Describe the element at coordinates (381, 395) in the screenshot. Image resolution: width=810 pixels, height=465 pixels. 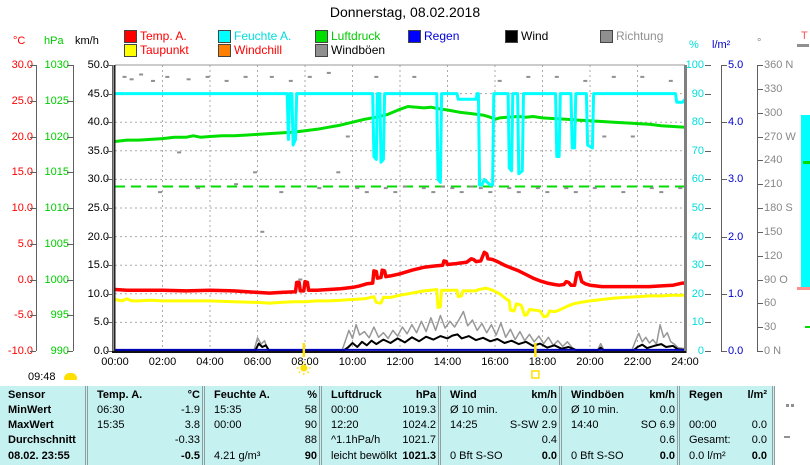
I see `table-header-cell: Luftdruck hPa` at that location.